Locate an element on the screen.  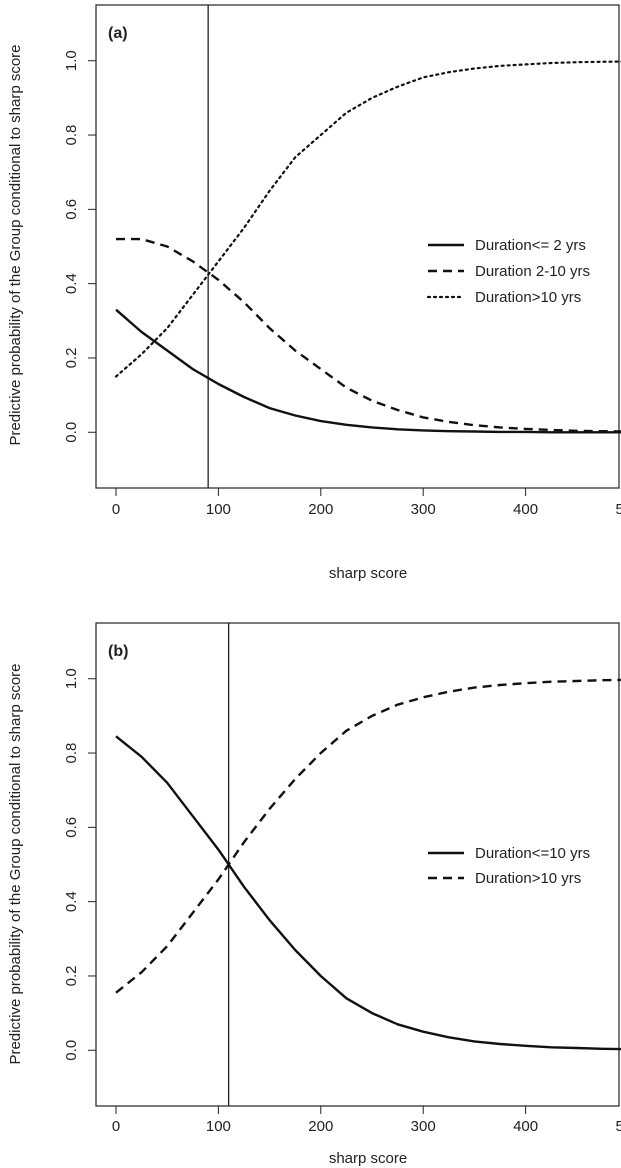
legend: Duration<=10 yrs Duration>10 yrs is located at coordinates (509, 866).